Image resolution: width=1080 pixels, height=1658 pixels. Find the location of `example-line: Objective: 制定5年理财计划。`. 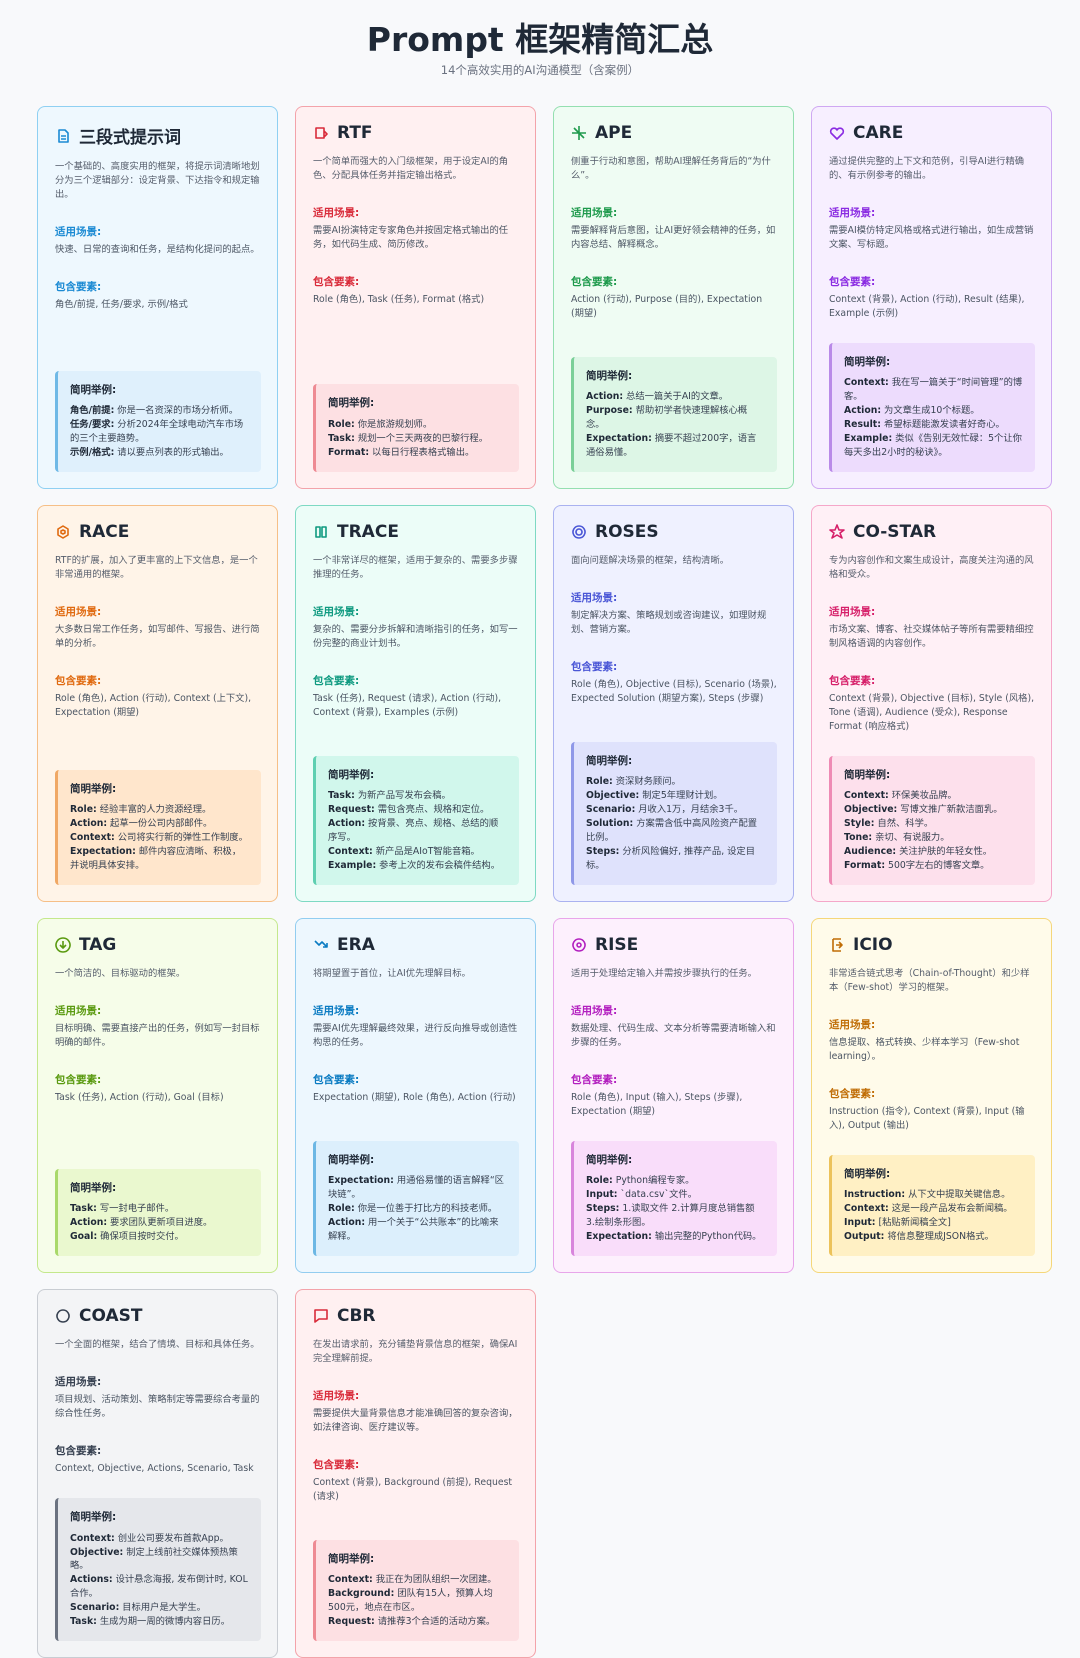

example-line: Objective: 制定5年理财计划。 is located at coordinates (675, 796).